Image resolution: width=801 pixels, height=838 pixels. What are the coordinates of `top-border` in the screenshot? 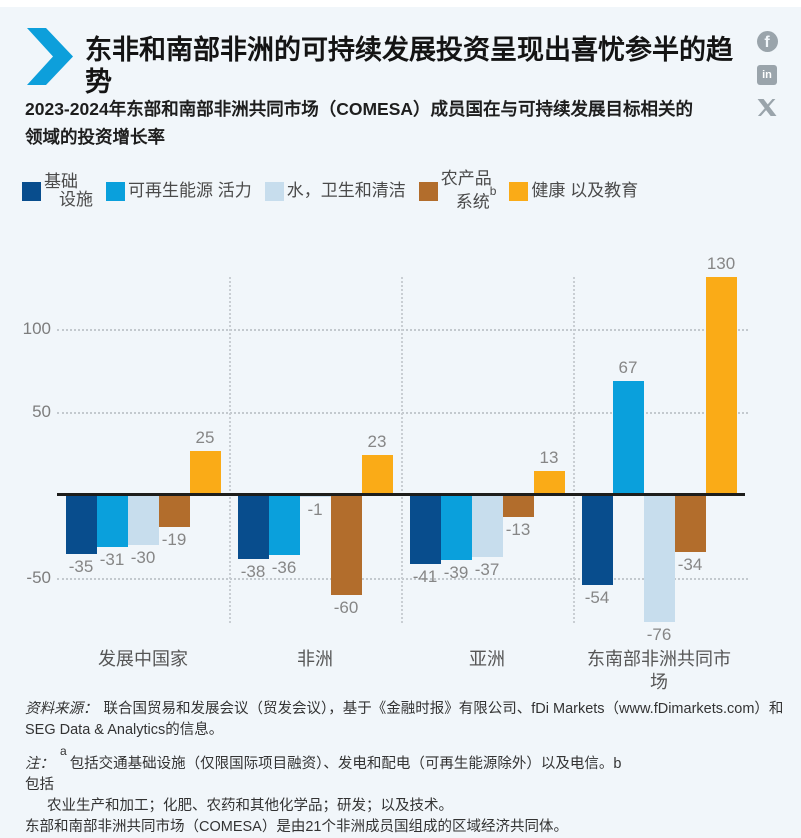 It's located at (400, 3).